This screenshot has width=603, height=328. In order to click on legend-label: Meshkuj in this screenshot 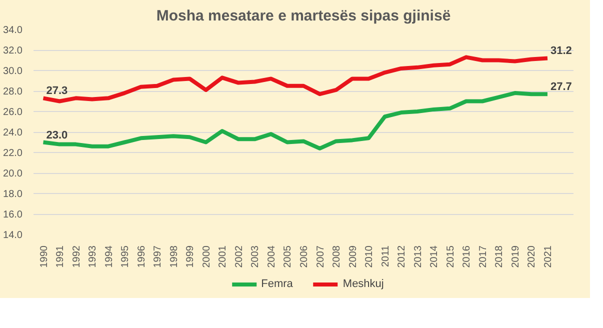, I will do `click(363, 284)`.